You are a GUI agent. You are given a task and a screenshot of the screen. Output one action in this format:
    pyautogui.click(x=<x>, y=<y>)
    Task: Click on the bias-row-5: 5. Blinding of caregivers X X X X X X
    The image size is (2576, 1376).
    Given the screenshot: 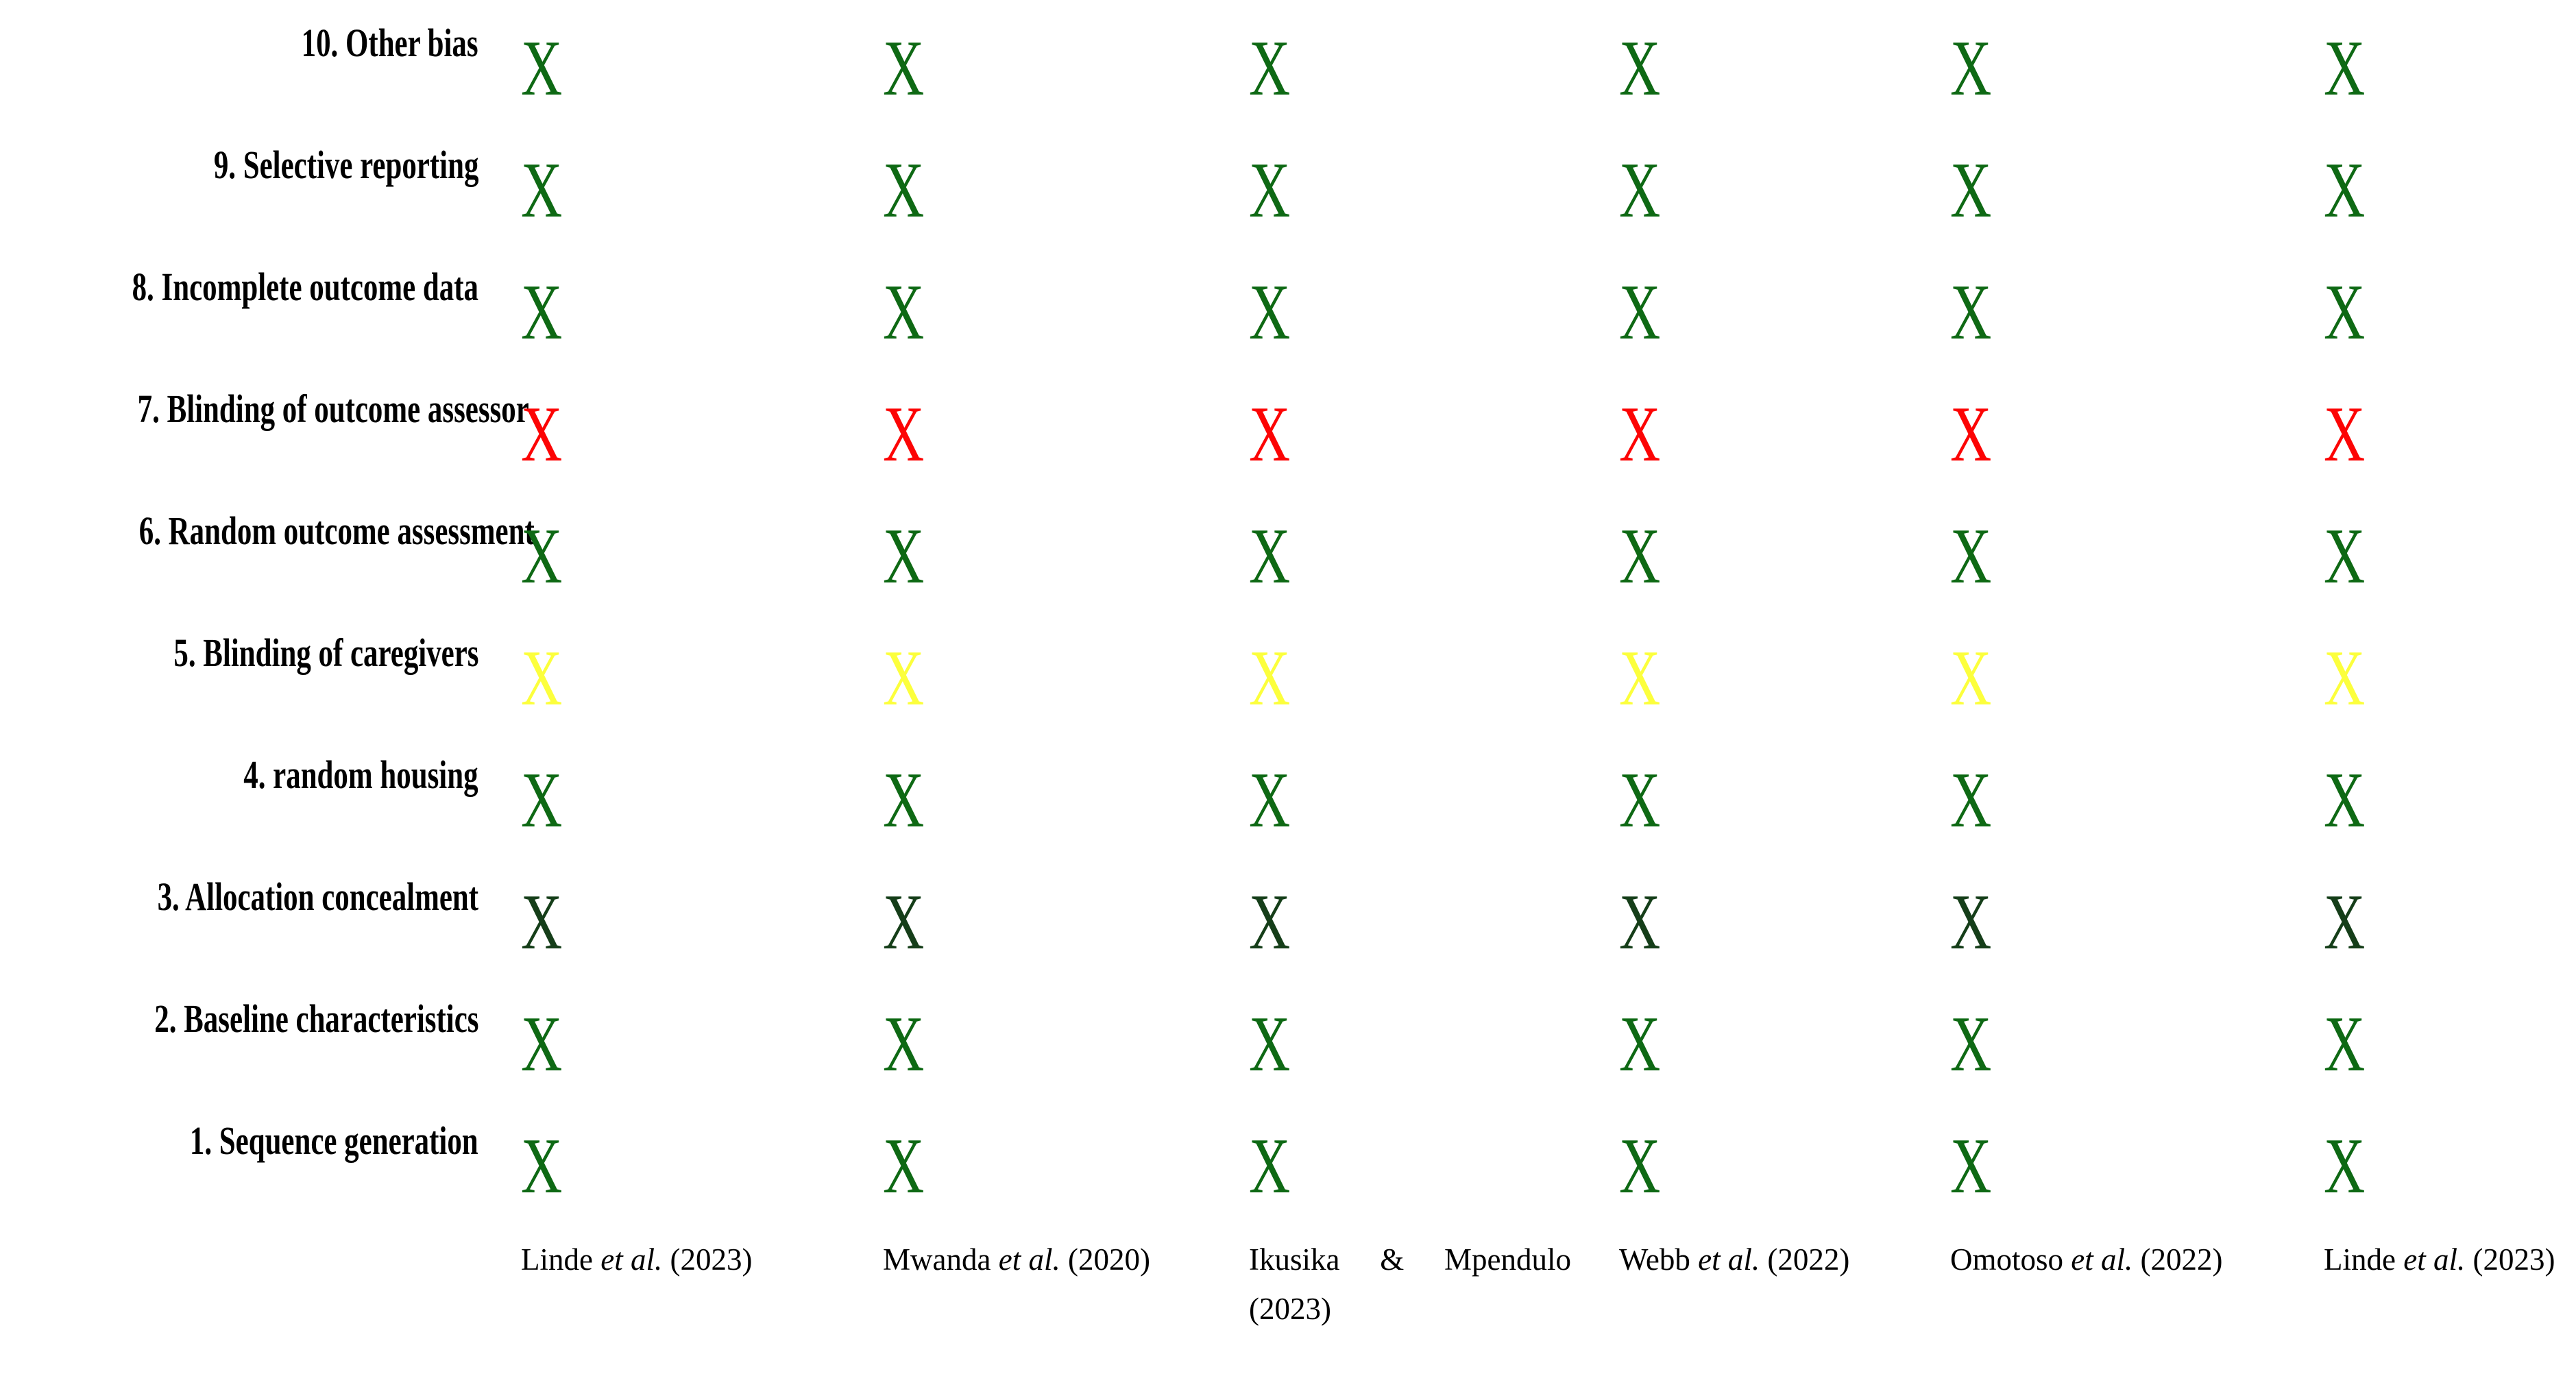 What is the action you would take?
    pyautogui.click(x=1288, y=686)
    